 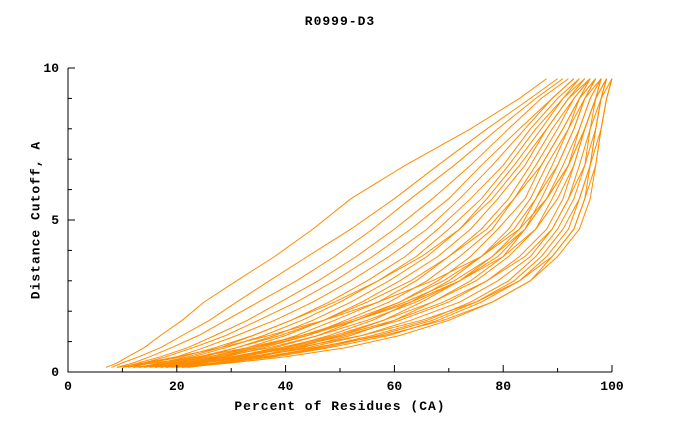 What do you see at coordinates (51, 68) in the screenshot?
I see `y-tick-label: 10` at bounding box center [51, 68].